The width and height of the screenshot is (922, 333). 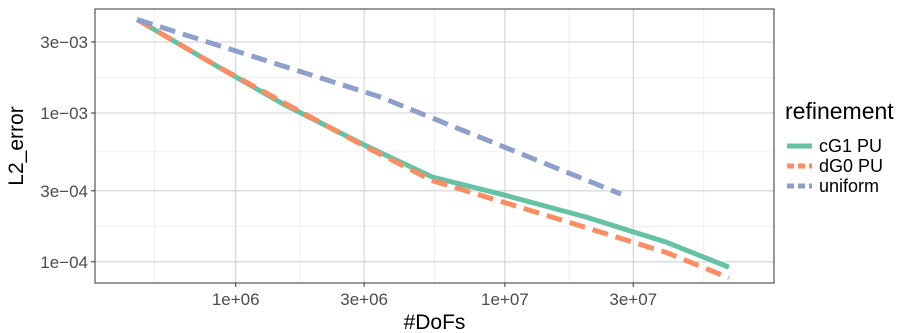 I want to click on legend-label-uniform: uniform, so click(x=849, y=186).